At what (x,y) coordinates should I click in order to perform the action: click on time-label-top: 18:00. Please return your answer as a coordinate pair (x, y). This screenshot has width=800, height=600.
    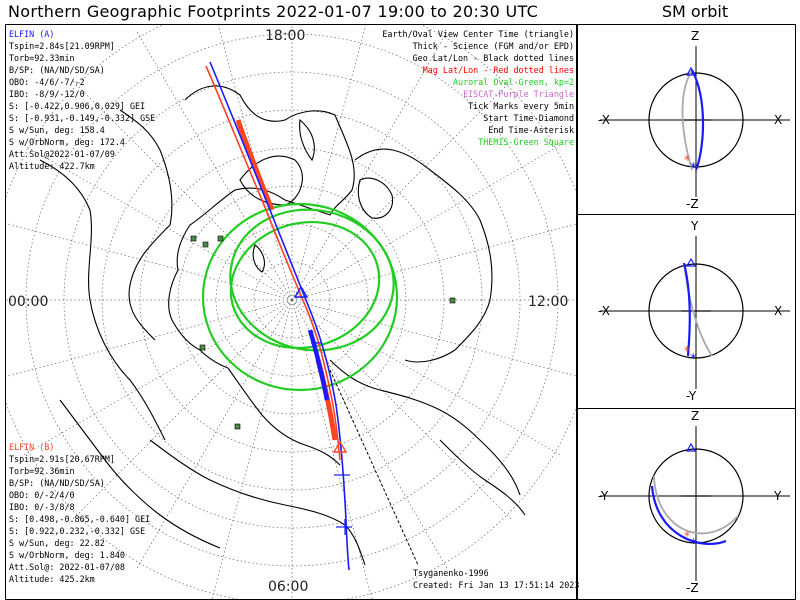
    Looking at the image, I should click on (285, 36).